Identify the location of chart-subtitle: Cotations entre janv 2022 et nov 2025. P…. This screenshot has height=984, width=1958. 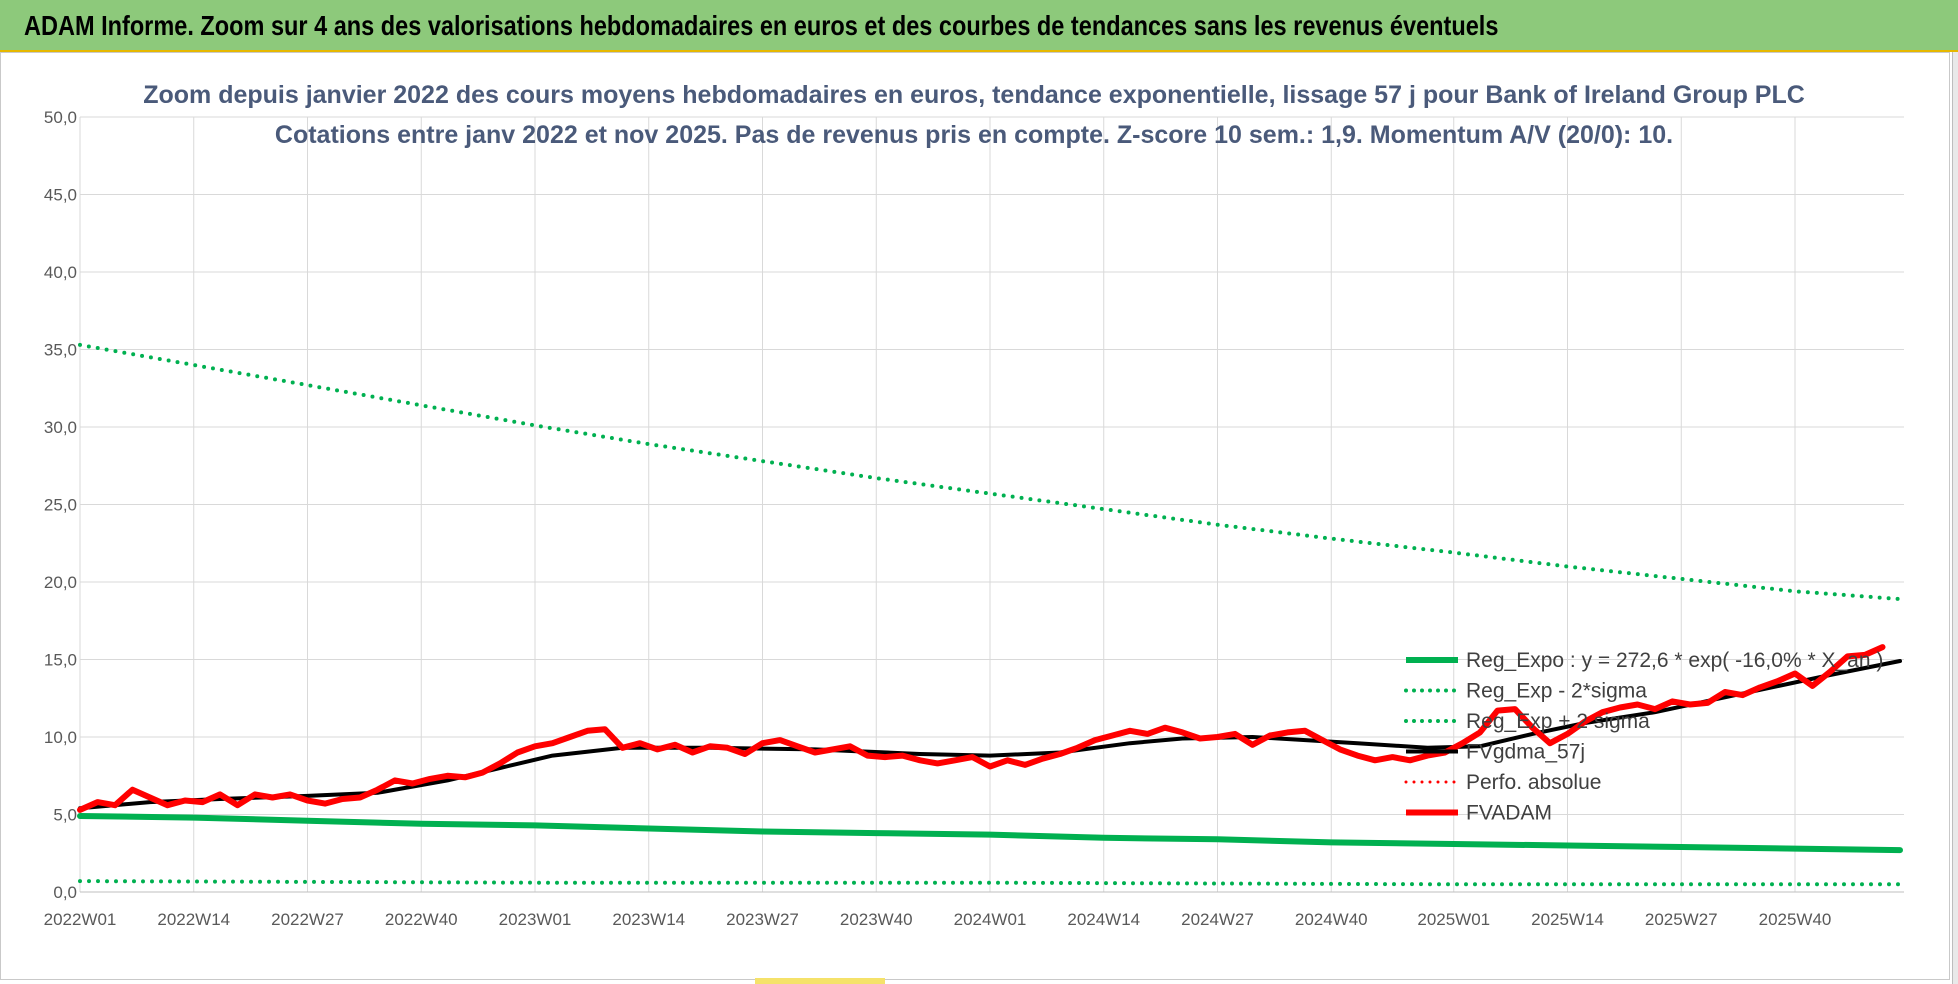
(974, 135).